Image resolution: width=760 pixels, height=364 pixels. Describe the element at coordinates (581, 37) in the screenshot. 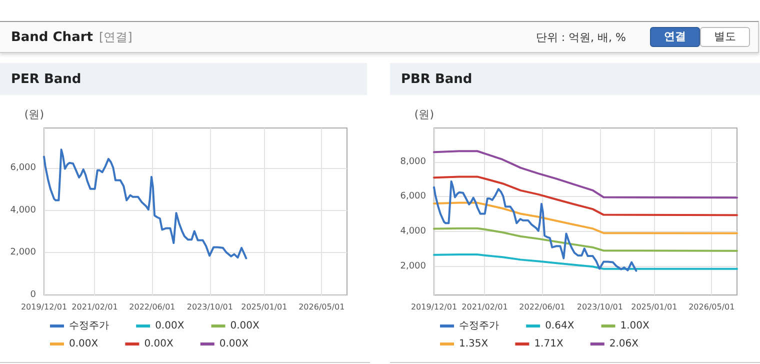

I see `text: 단위 : 억원, 배, %` at that location.